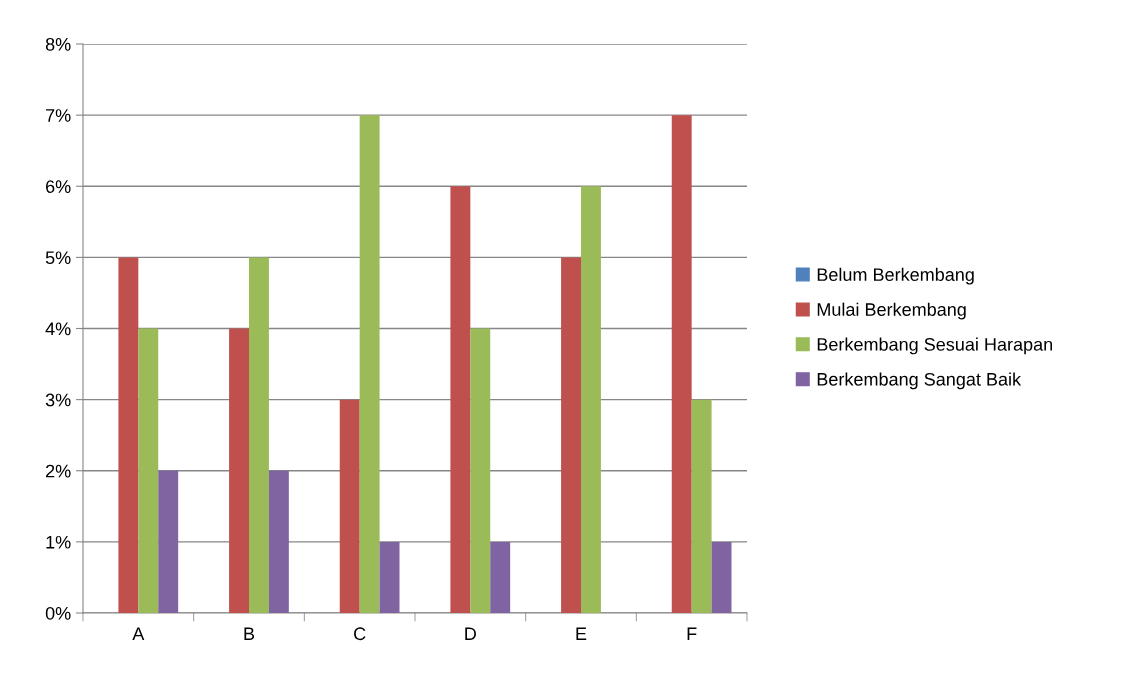  I want to click on x-tick-label: F, so click(692, 633).